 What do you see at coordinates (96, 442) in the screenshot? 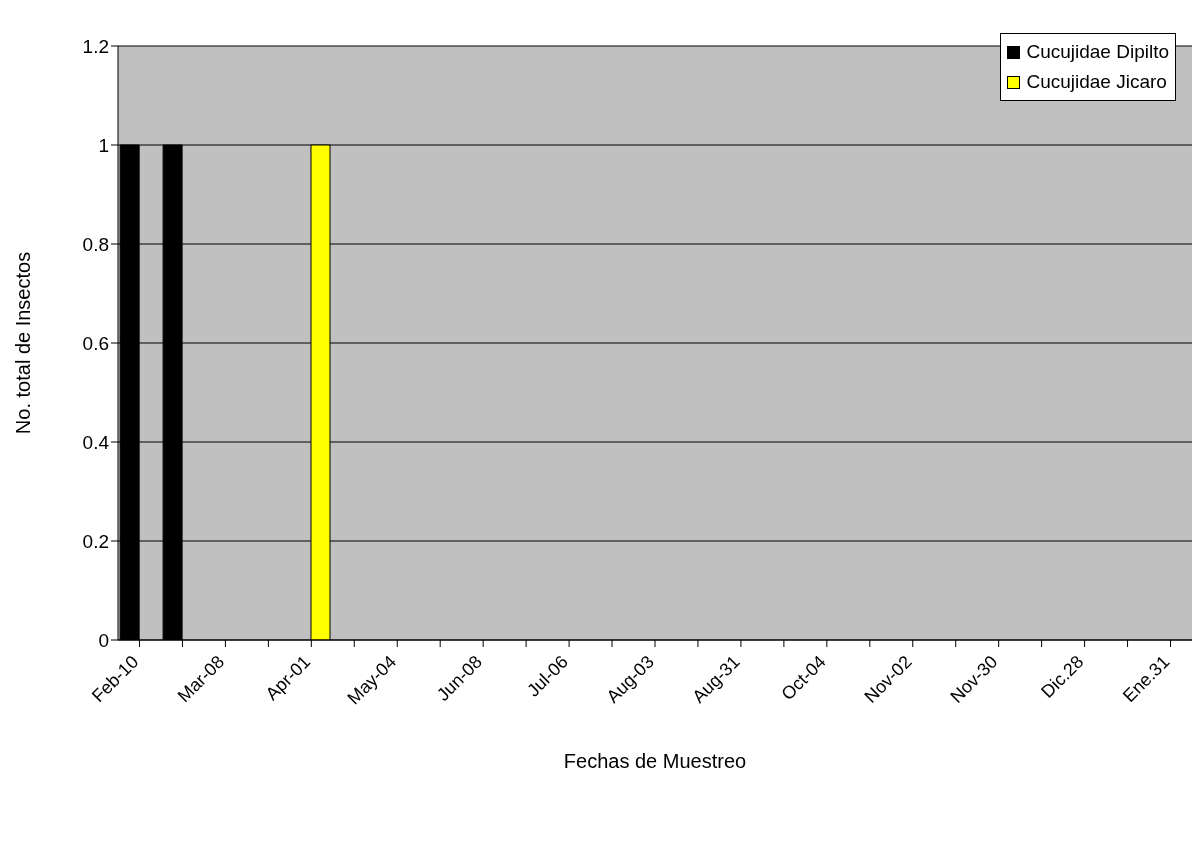
I see `y-tick-label: 0.4` at bounding box center [96, 442].